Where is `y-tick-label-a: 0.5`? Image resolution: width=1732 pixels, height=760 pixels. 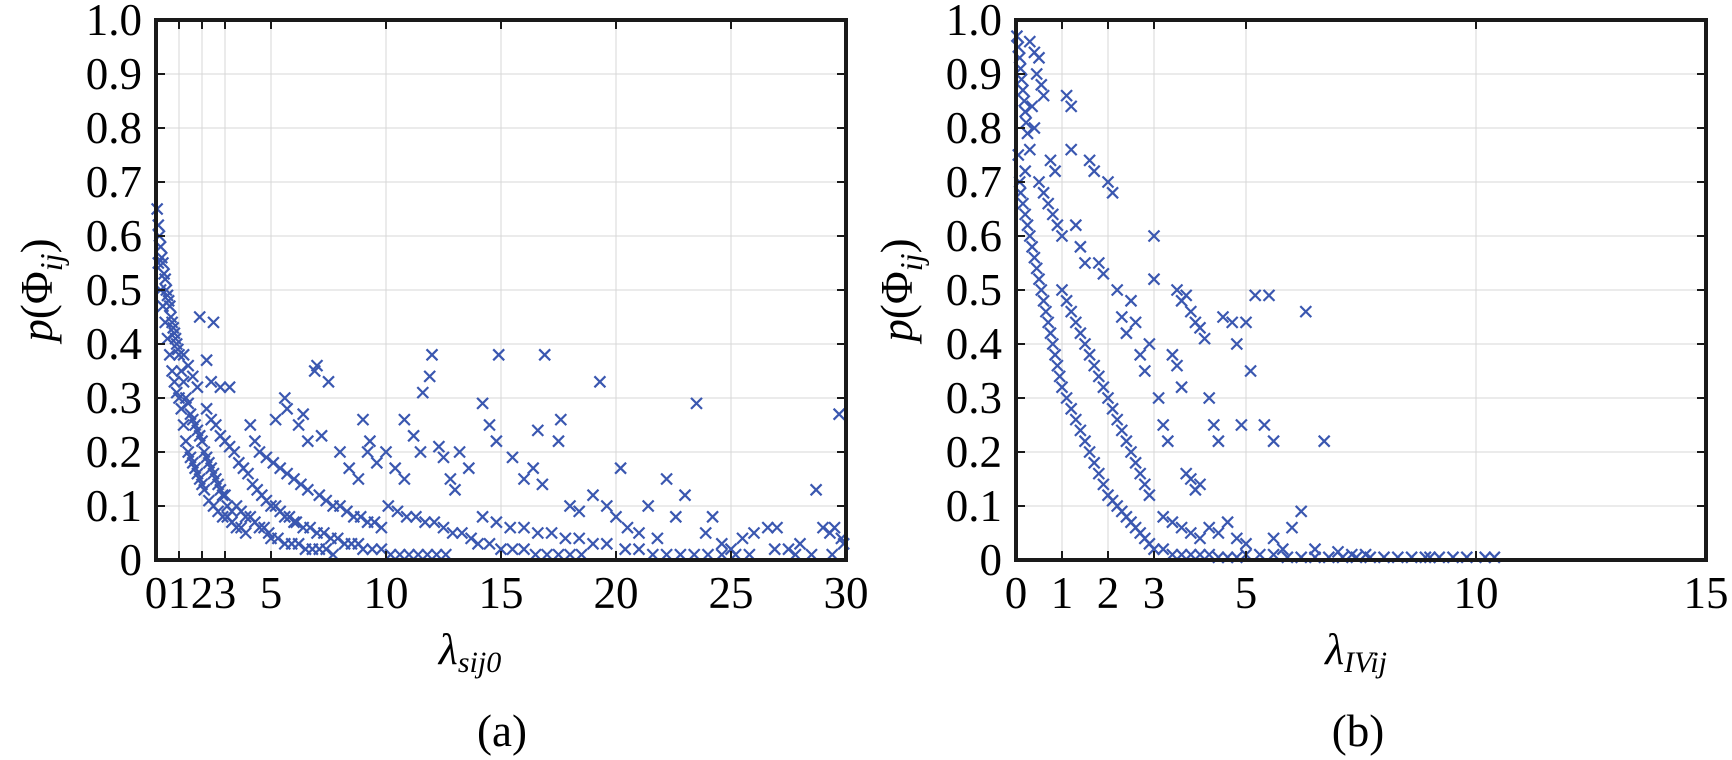
y-tick-label-a: 0.5 is located at coordinates (114, 290).